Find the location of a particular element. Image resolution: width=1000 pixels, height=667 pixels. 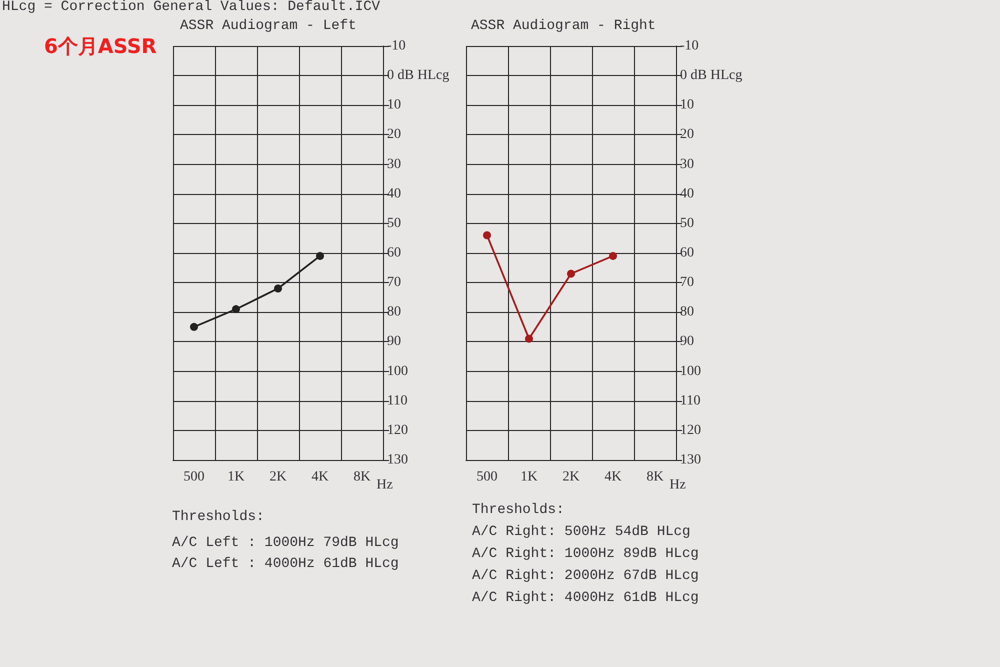

text: 6个月ASSR is located at coordinates (100, 46).